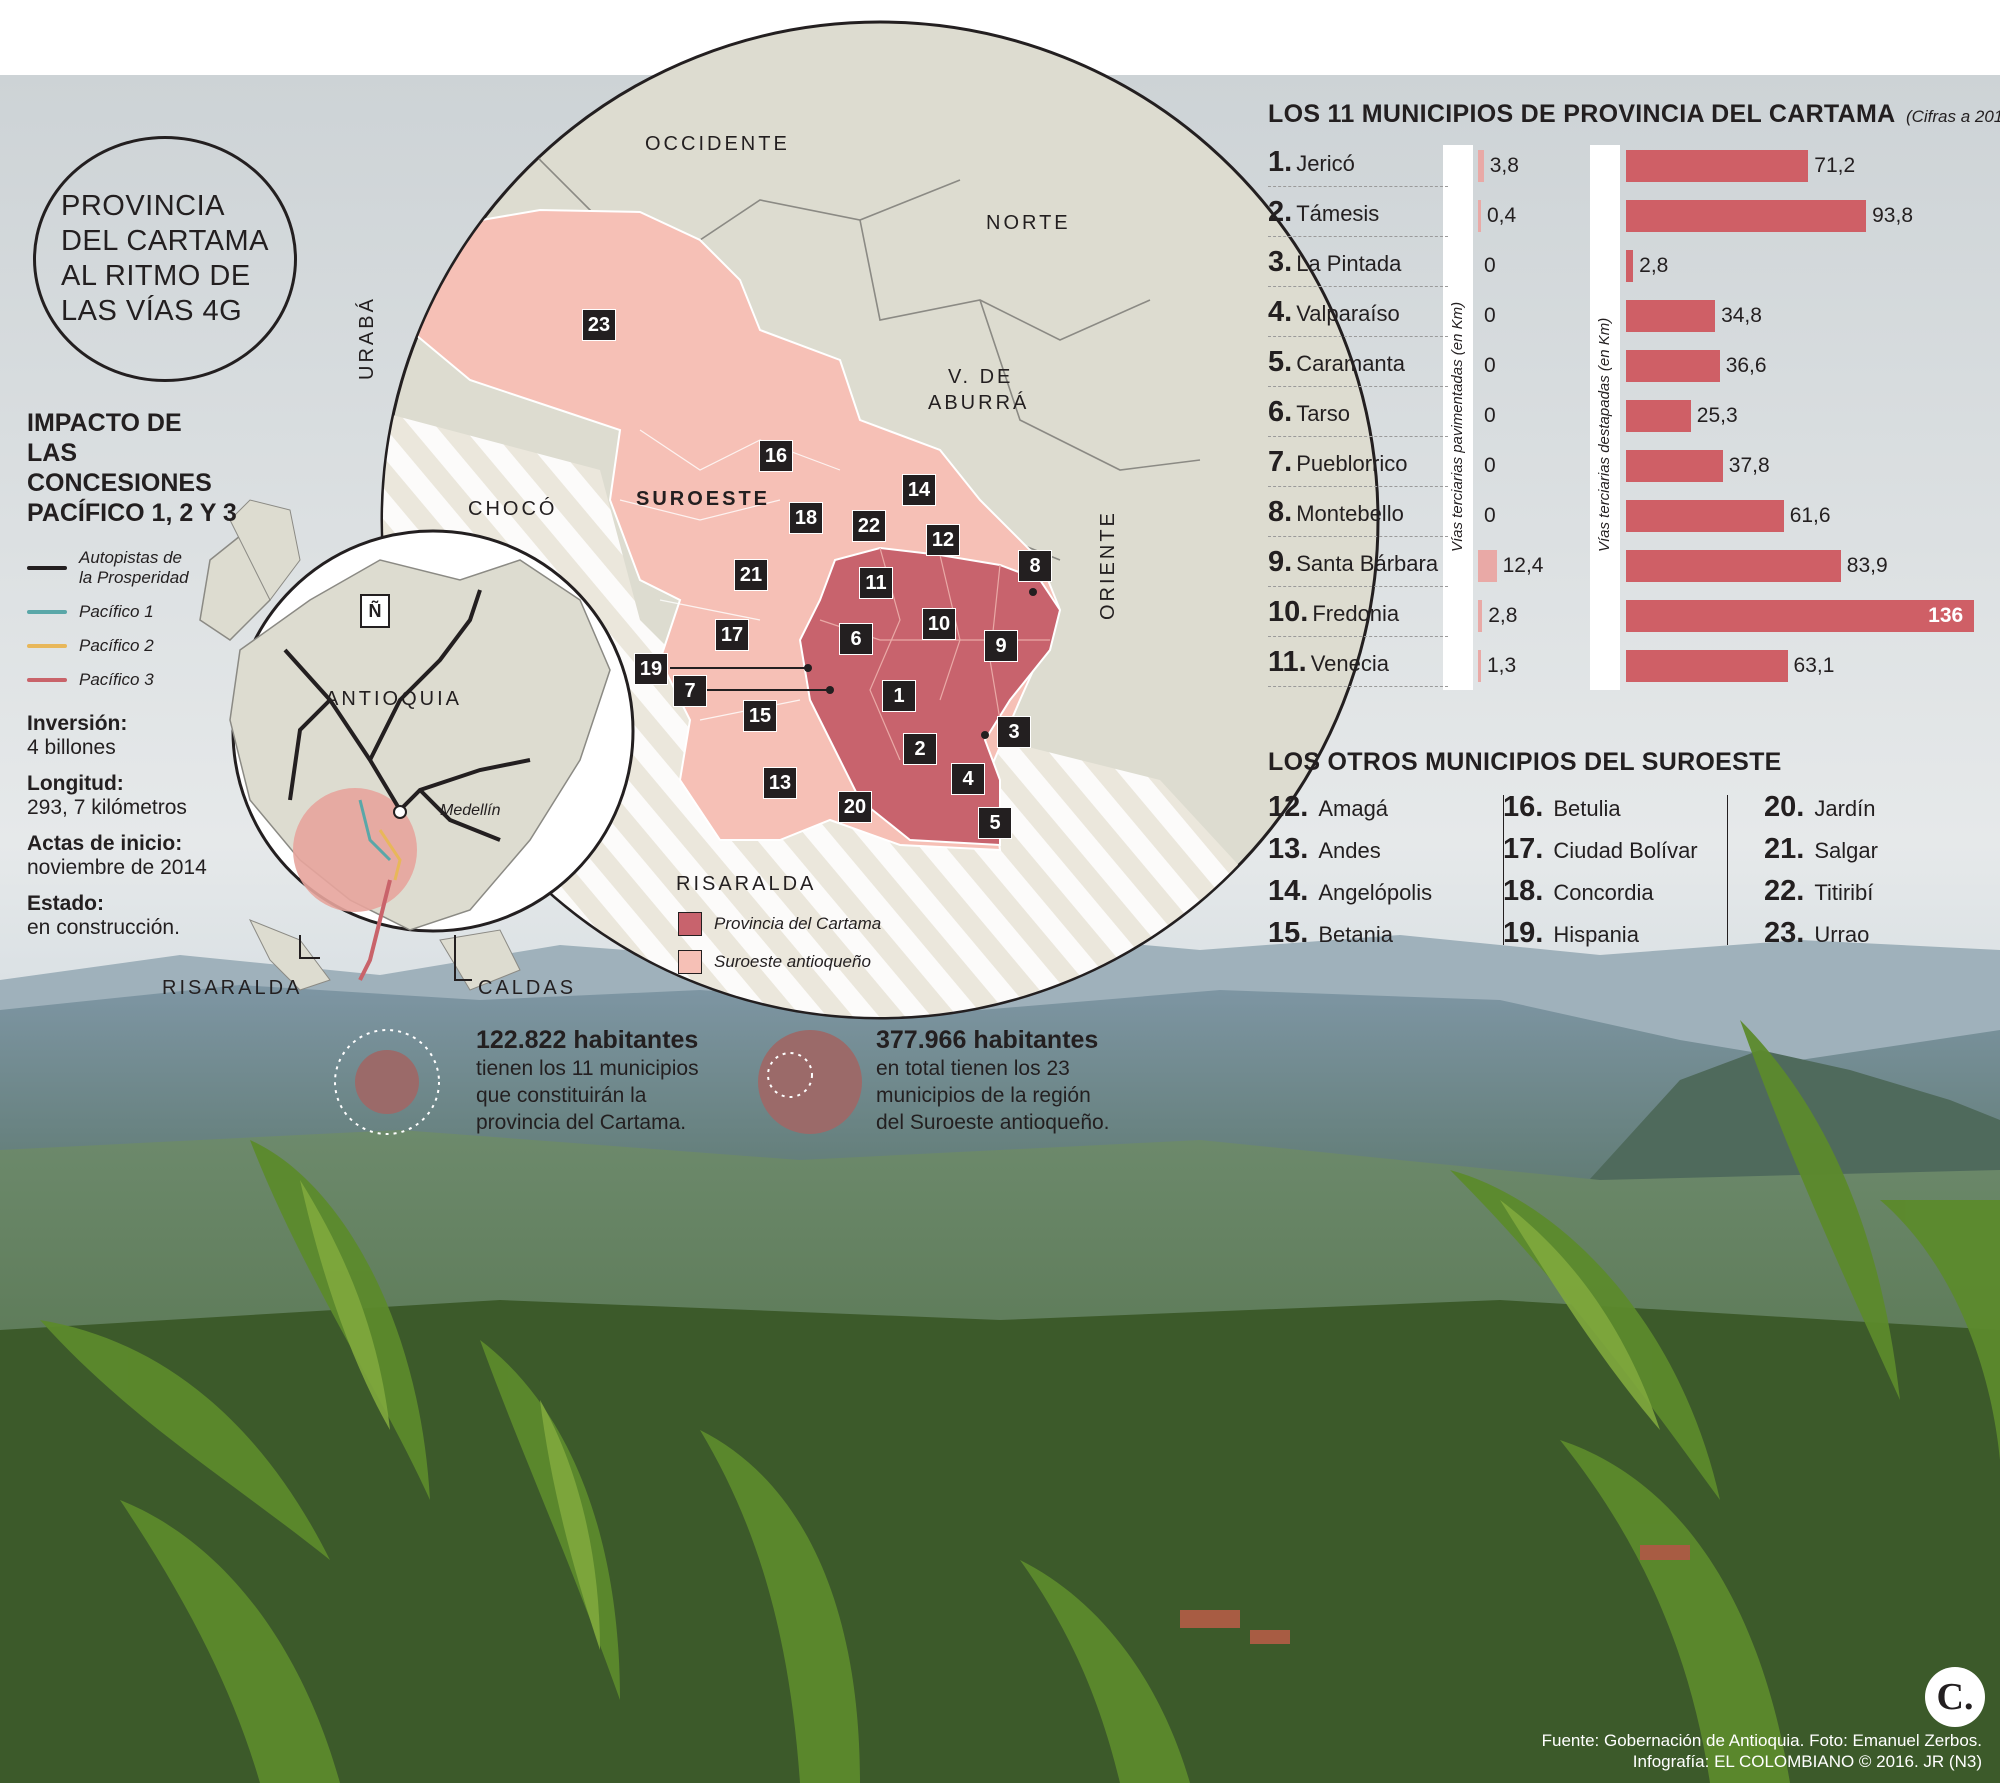 Image resolution: width=2000 pixels, height=1783 pixels. What do you see at coordinates (1603, 892) in the screenshot?
I see `other-name: Concordia` at bounding box center [1603, 892].